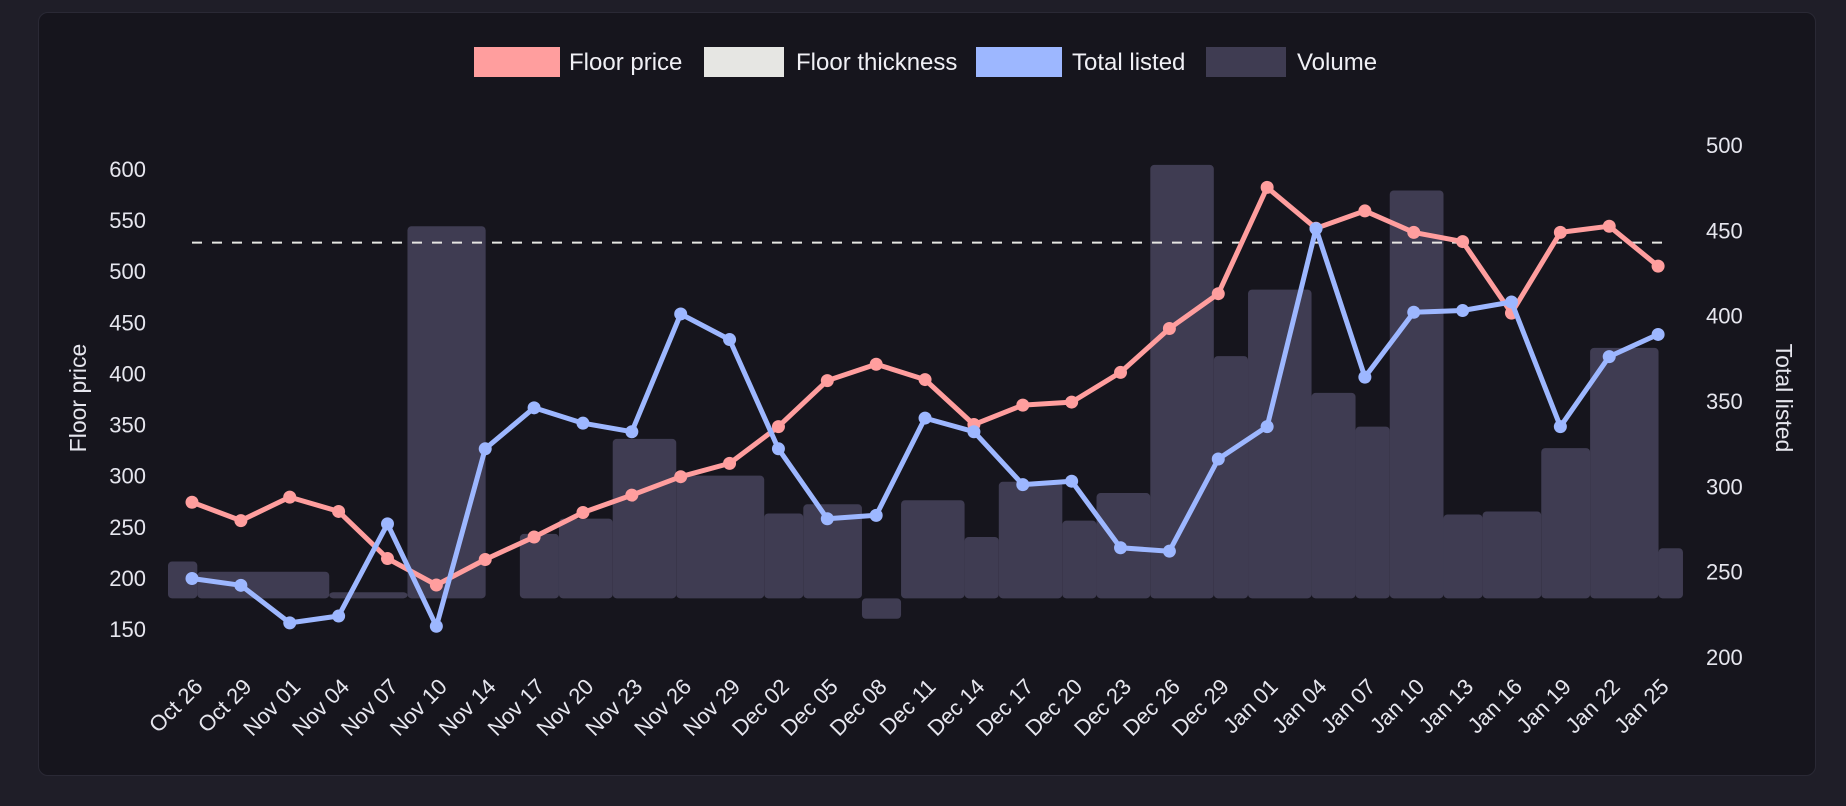  Describe the element at coordinates (1128, 62) in the screenshot. I see `legend-label-2: Total listed` at that location.